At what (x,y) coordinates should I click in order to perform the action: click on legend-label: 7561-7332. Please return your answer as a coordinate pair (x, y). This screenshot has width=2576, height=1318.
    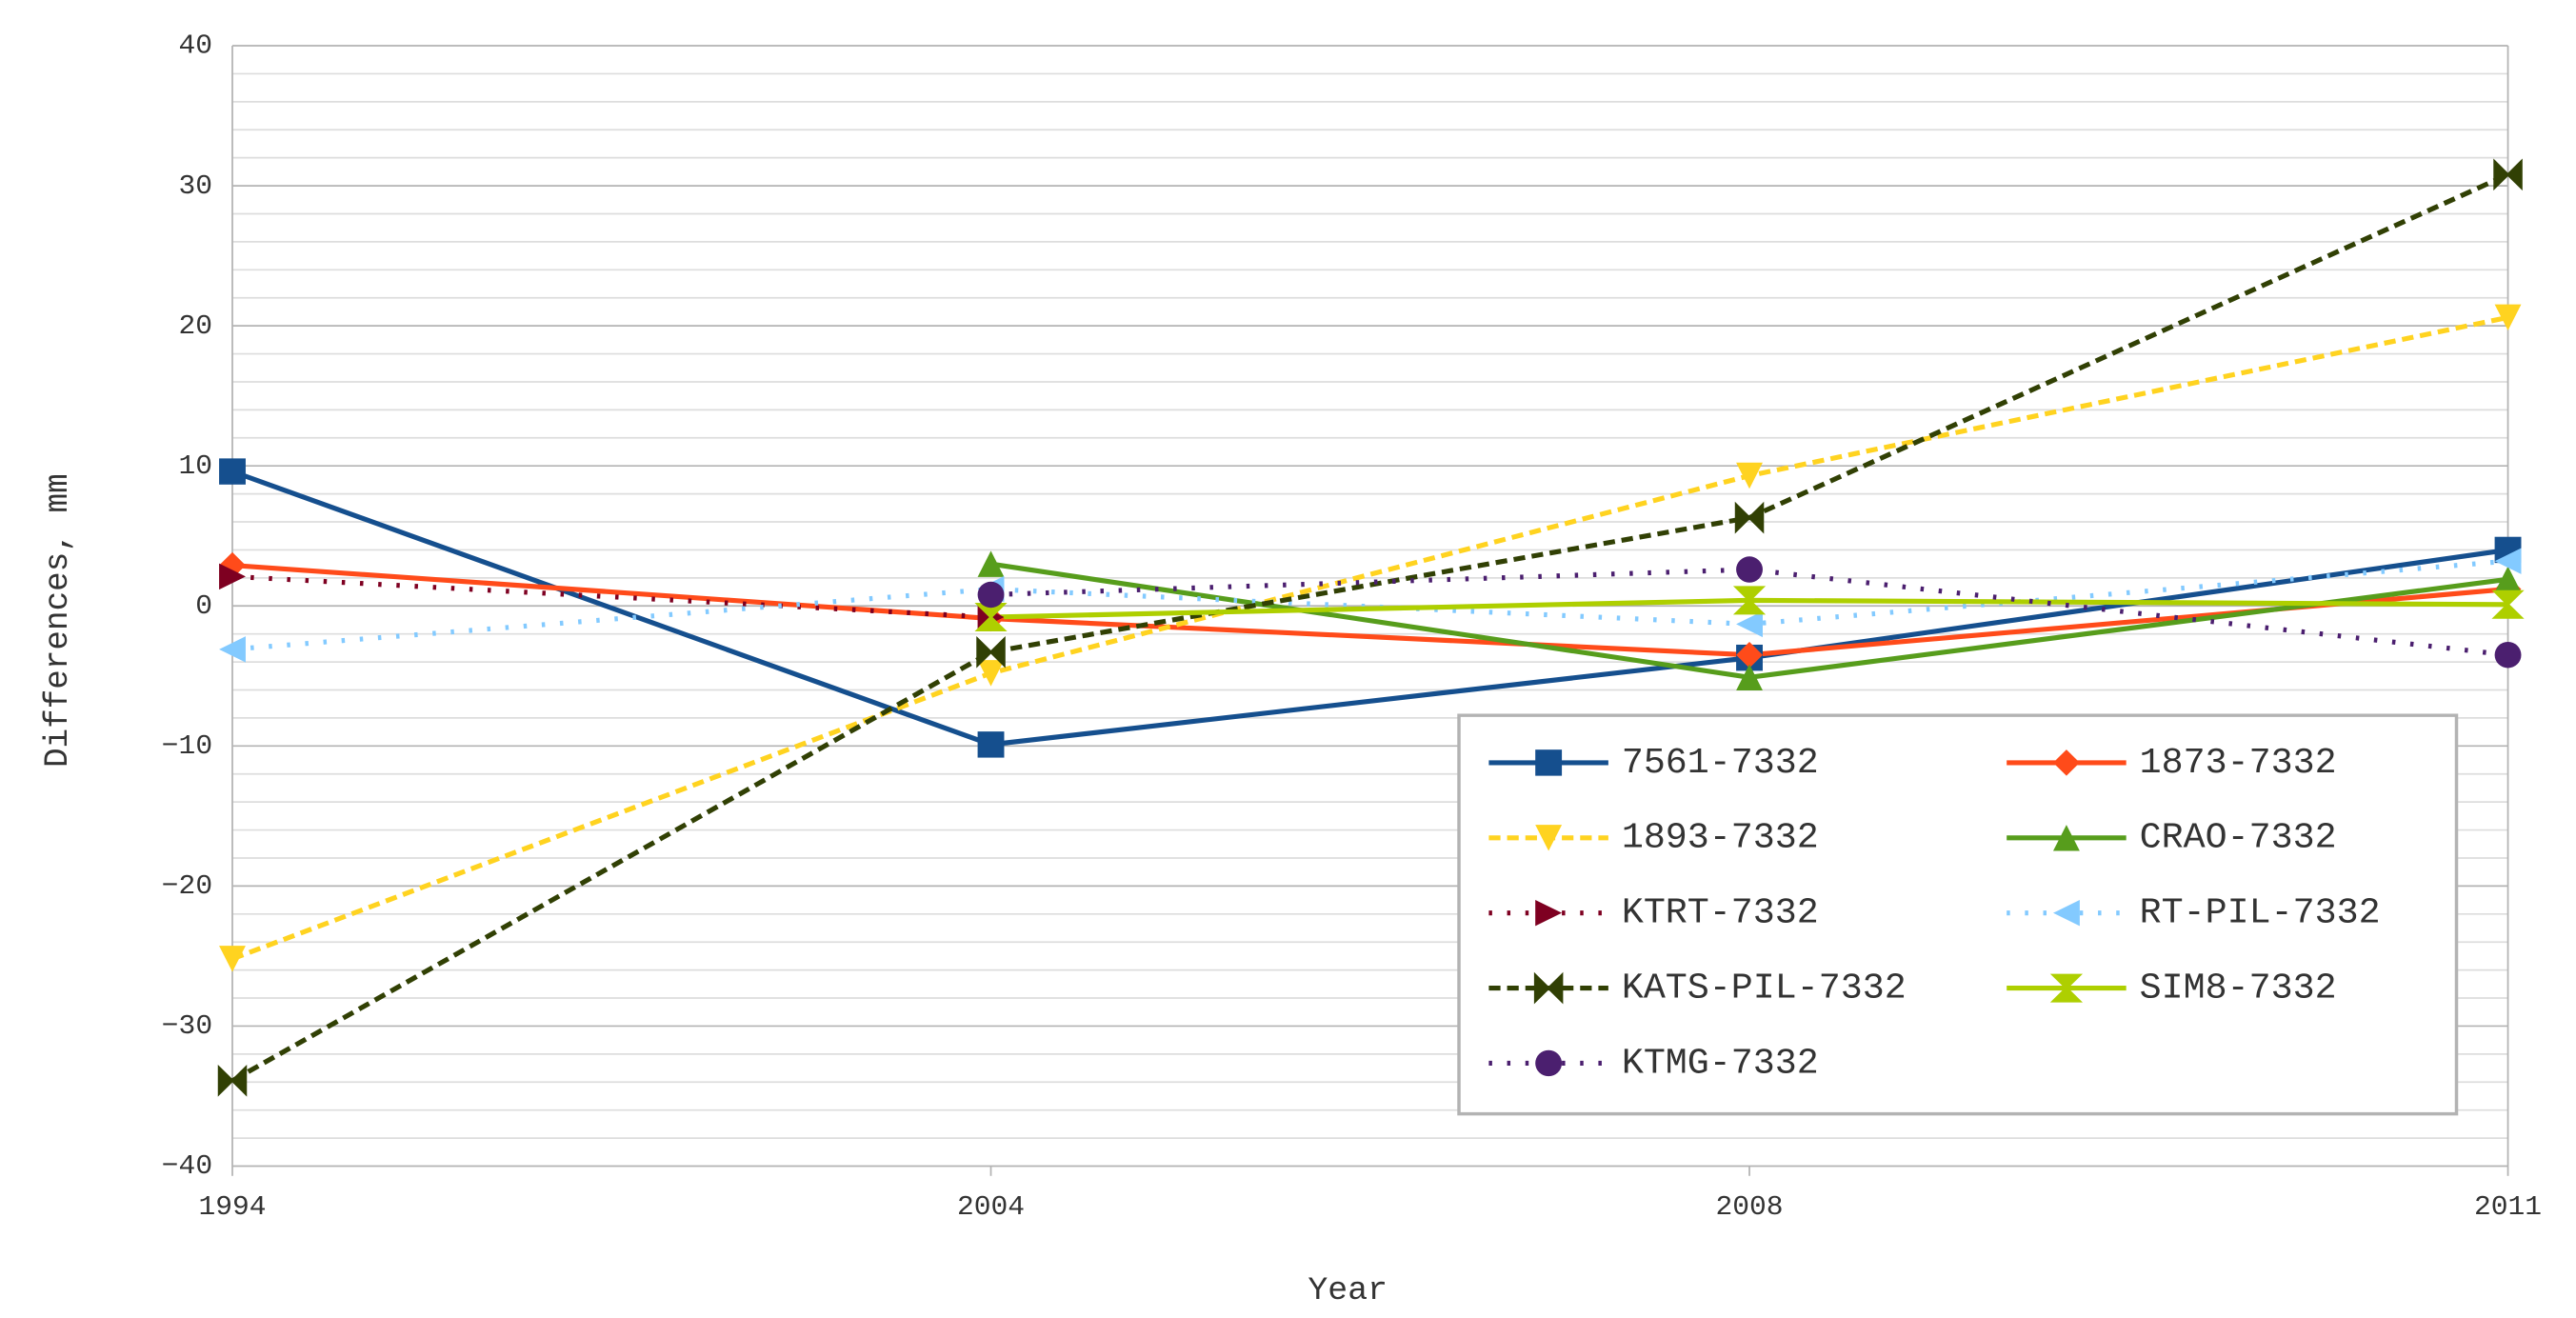
    Looking at the image, I should click on (1720, 763).